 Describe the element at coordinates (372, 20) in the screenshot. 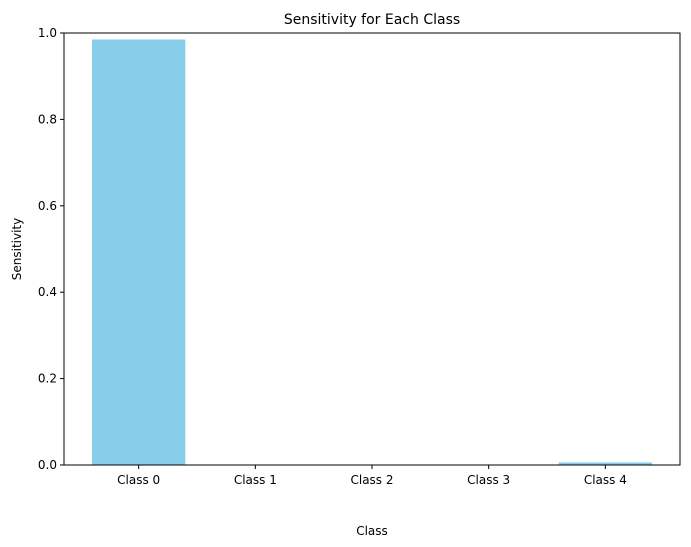

I see `chart-title: Sensitivity for Each Class` at that location.